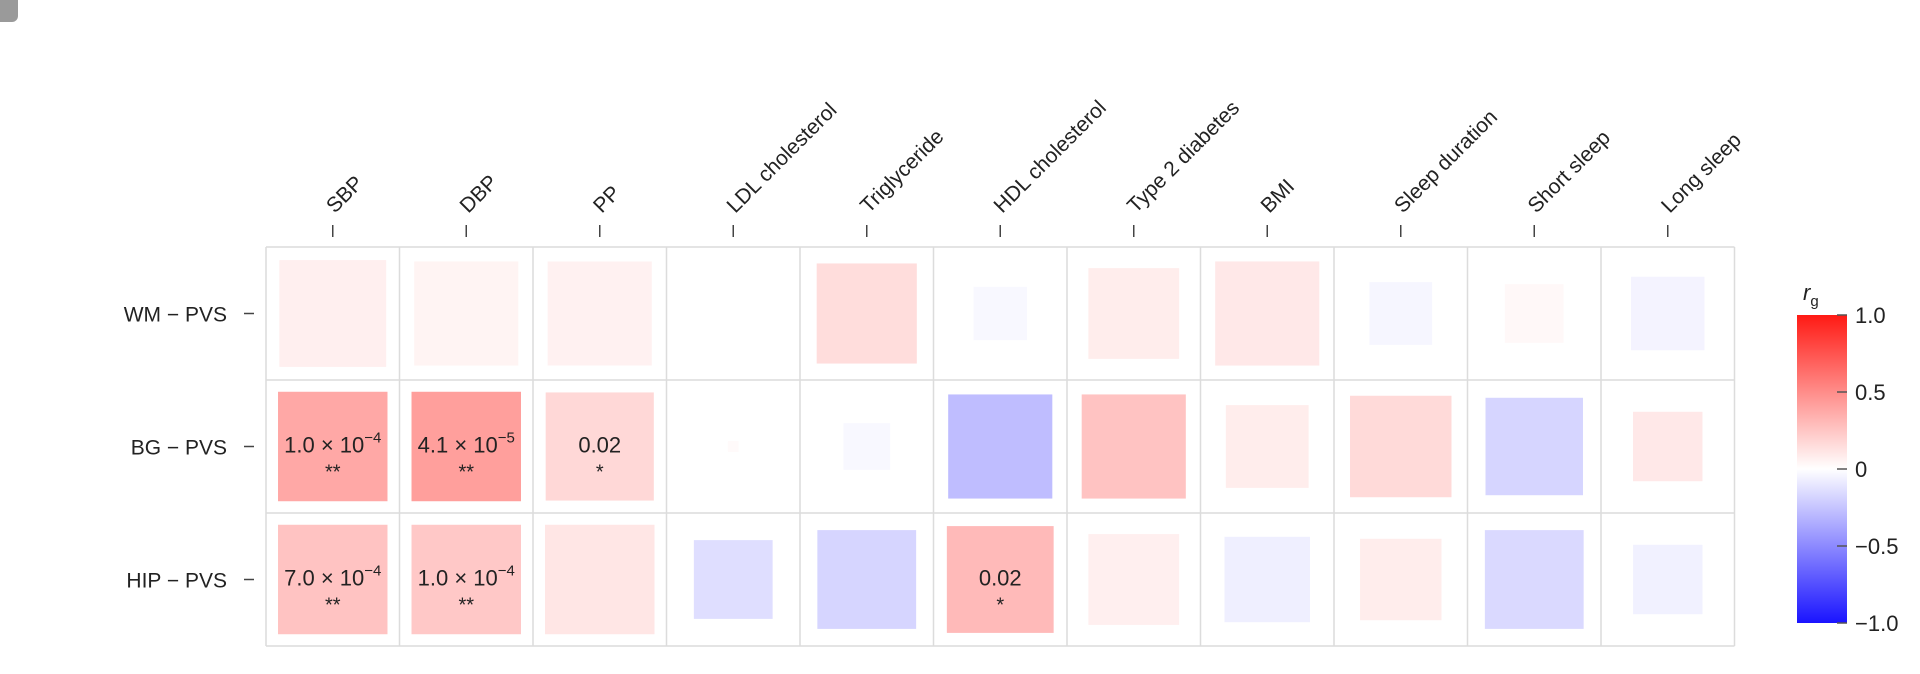 Image resolution: width=1920 pixels, height=674 pixels. Describe the element at coordinates (1870, 315) in the screenshot. I see `colorbar-tick-label: 1.0` at that location.